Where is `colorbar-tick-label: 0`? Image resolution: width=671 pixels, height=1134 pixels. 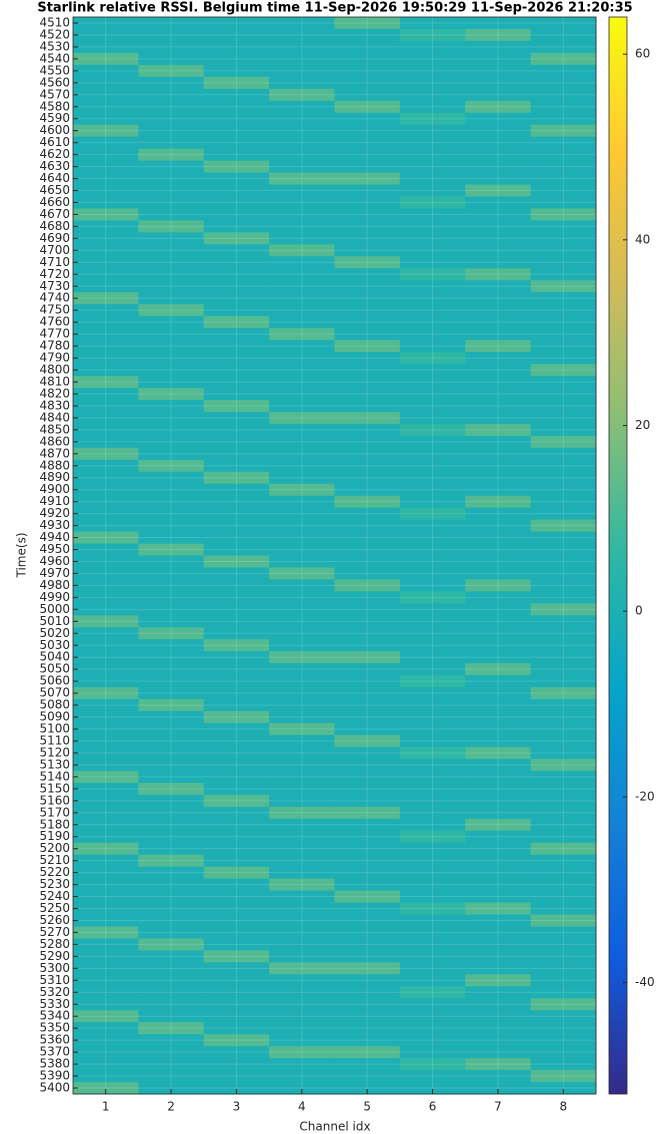
colorbar-tick-label: 0 is located at coordinates (639, 611).